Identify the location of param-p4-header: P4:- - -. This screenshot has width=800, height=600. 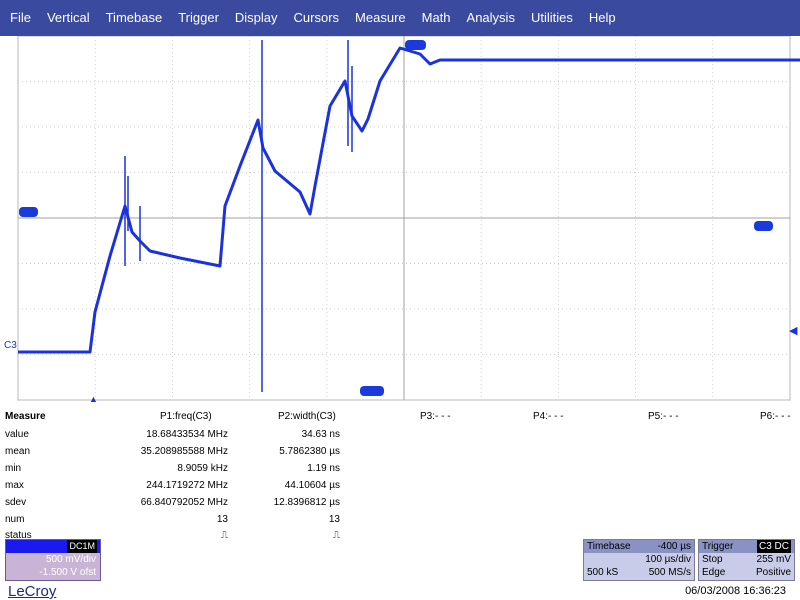
(548, 416).